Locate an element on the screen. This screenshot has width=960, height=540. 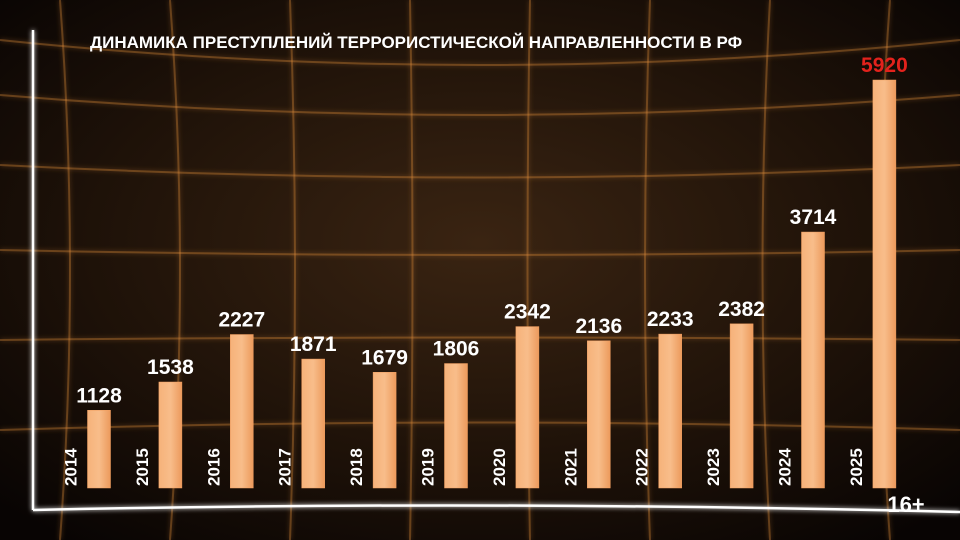
value-label: 1806 is located at coordinates (456, 349).